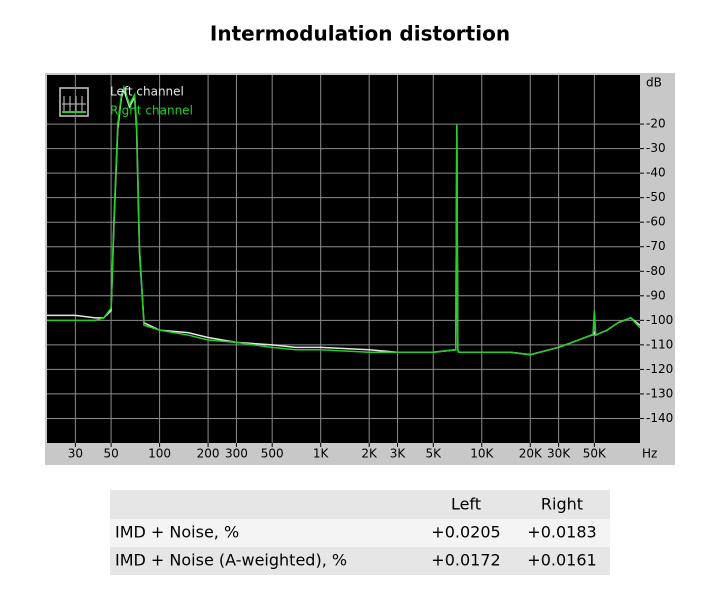 Image resolution: width=714 pixels, height=614 pixels. What do you see at coordinates (360, 504) in the screenshot?
I see `table-header-bg` at bounding box center [360, 504].